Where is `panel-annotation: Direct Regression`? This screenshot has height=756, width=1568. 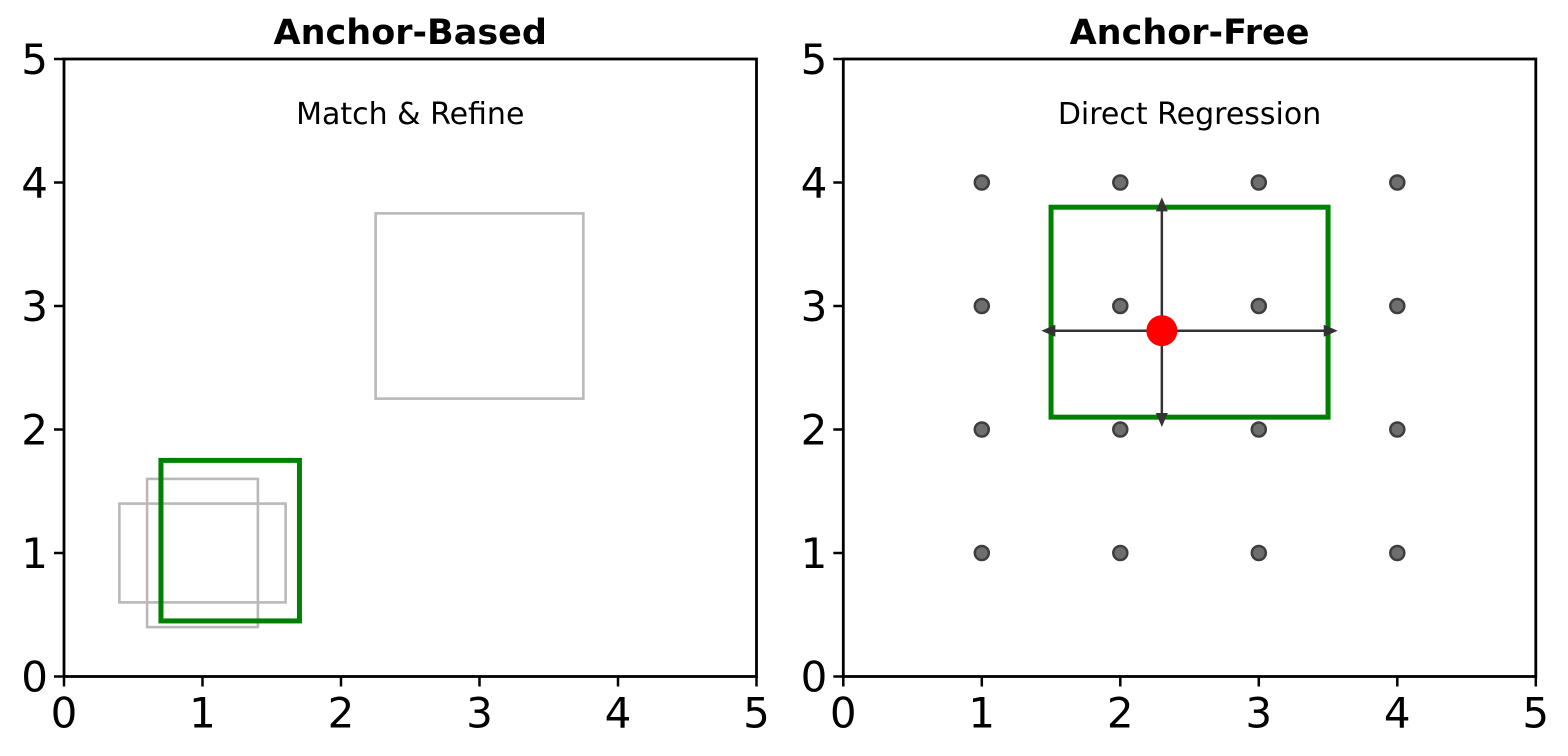 panel-annotation: Direct Regression is located at coordinates (1189, 114).